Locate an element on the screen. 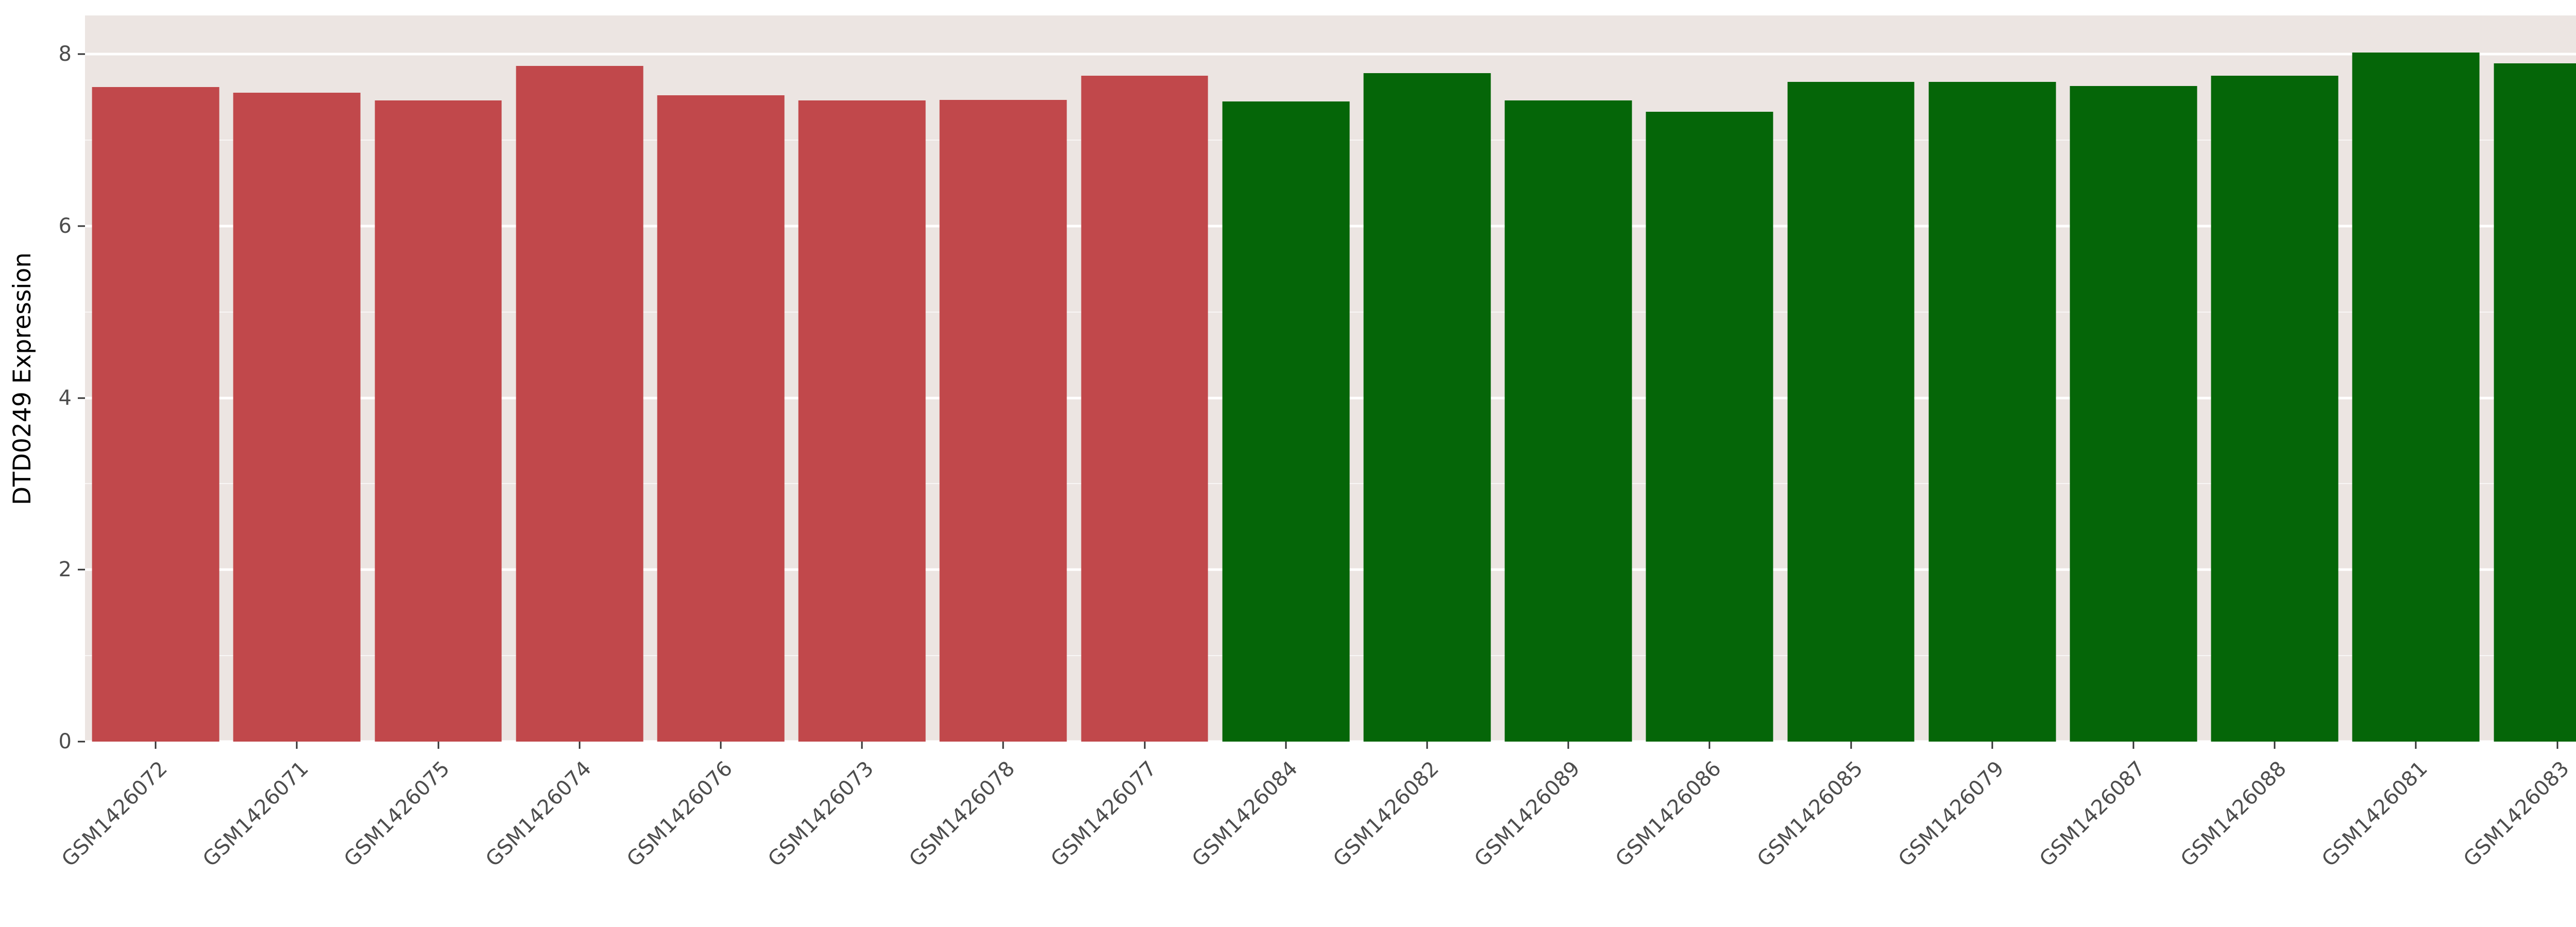 The width and height of the screenshot is (2576, 927). x-tick-label: GSM1426074 is located at coordinates (538, 814).